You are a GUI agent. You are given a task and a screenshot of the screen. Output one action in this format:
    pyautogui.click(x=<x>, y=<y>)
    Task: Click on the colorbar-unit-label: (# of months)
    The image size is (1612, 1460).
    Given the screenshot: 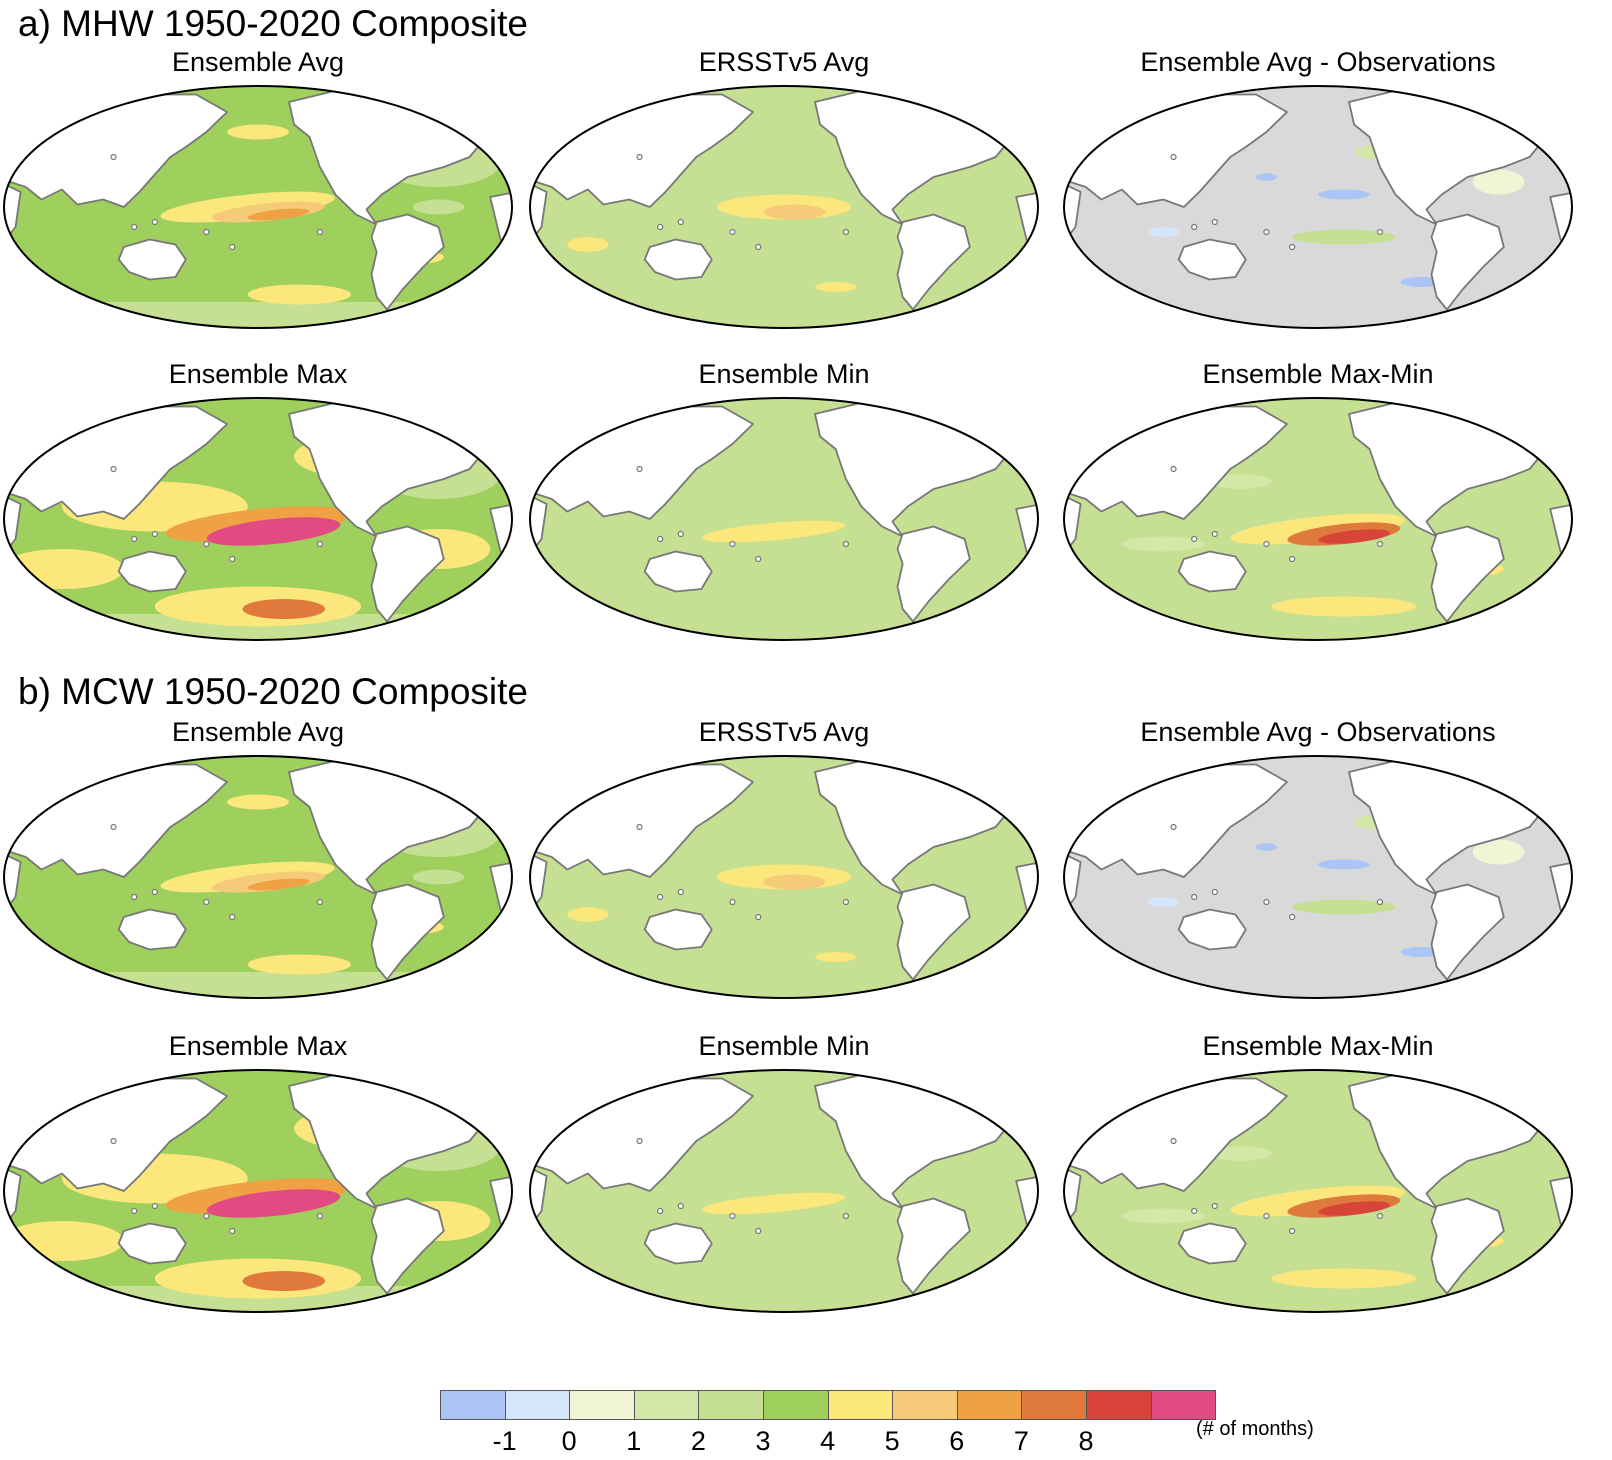 What is the action you would take?
    pyautogui.click(x=1255, y=1429)
    